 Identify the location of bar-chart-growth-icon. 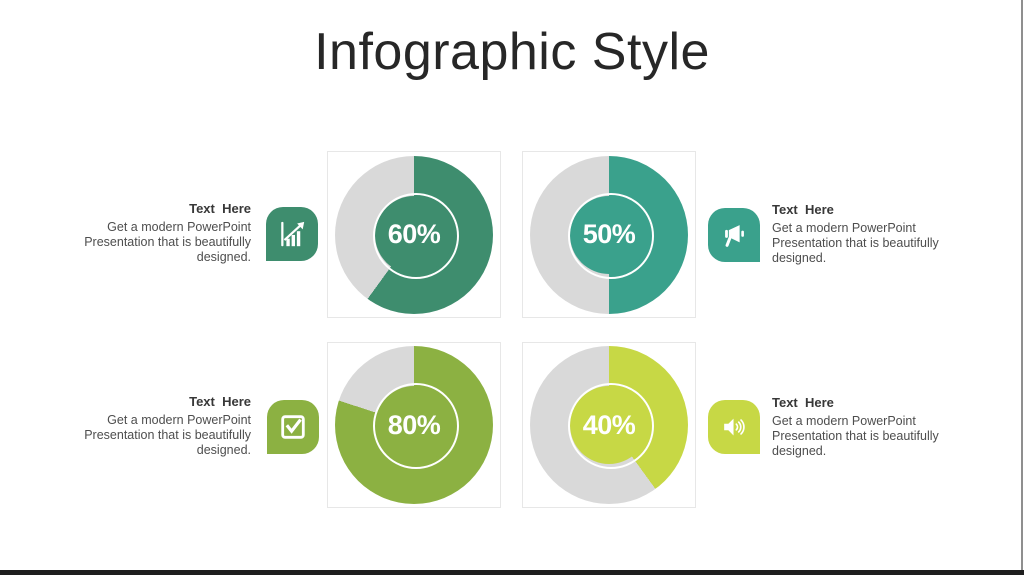
(293, 234).